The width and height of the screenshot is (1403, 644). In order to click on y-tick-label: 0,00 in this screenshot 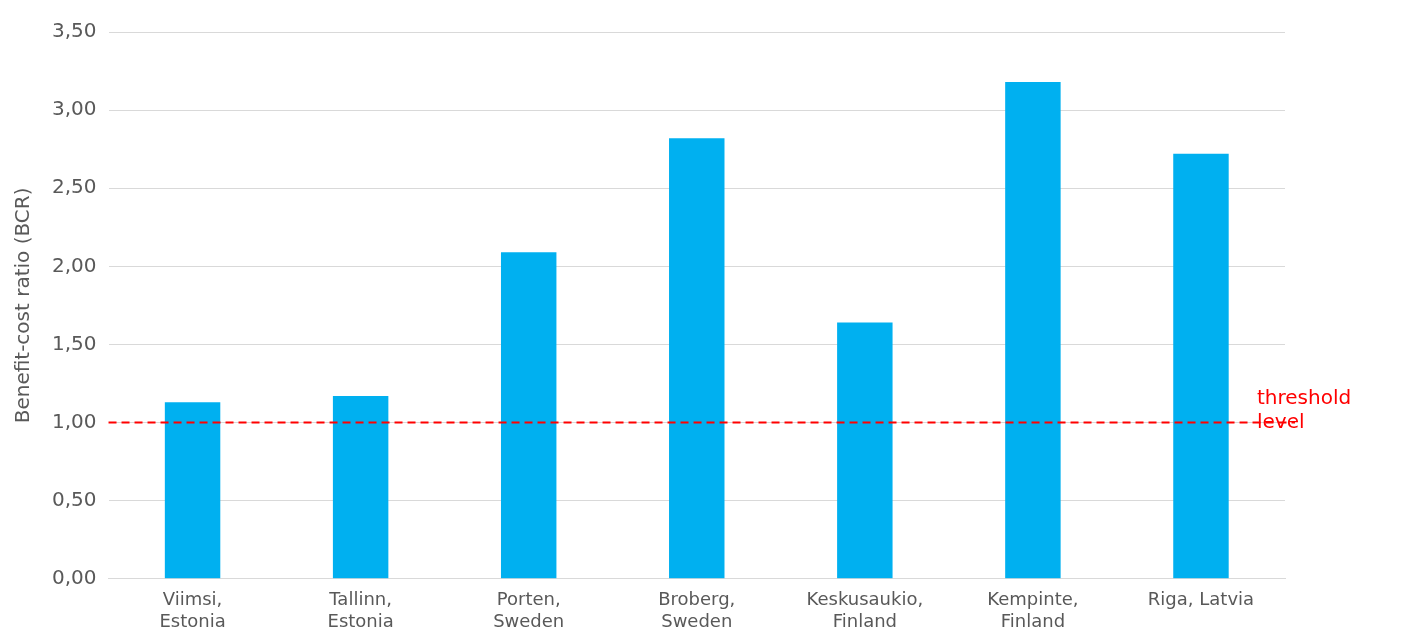, I will do `click(74, 577)`.